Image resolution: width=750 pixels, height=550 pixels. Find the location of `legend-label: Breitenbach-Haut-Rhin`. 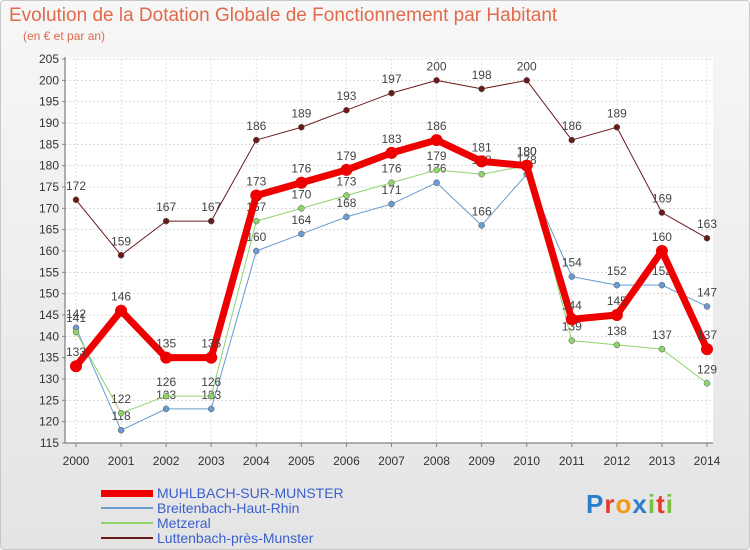

legend-label: Breitenbach-Haut-Rhin is located at coordinates (228, 508).